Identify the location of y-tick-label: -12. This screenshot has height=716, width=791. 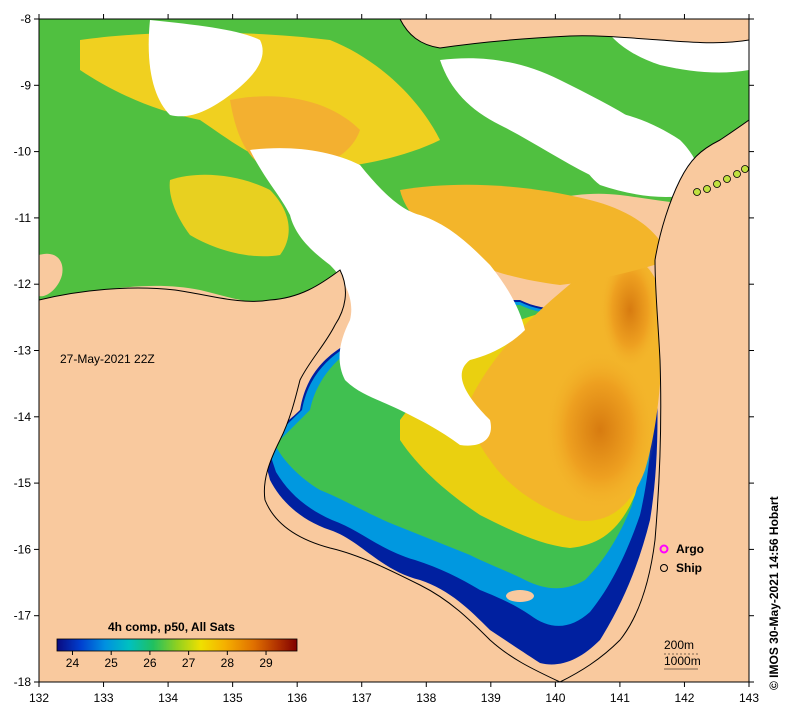
(23, 284).